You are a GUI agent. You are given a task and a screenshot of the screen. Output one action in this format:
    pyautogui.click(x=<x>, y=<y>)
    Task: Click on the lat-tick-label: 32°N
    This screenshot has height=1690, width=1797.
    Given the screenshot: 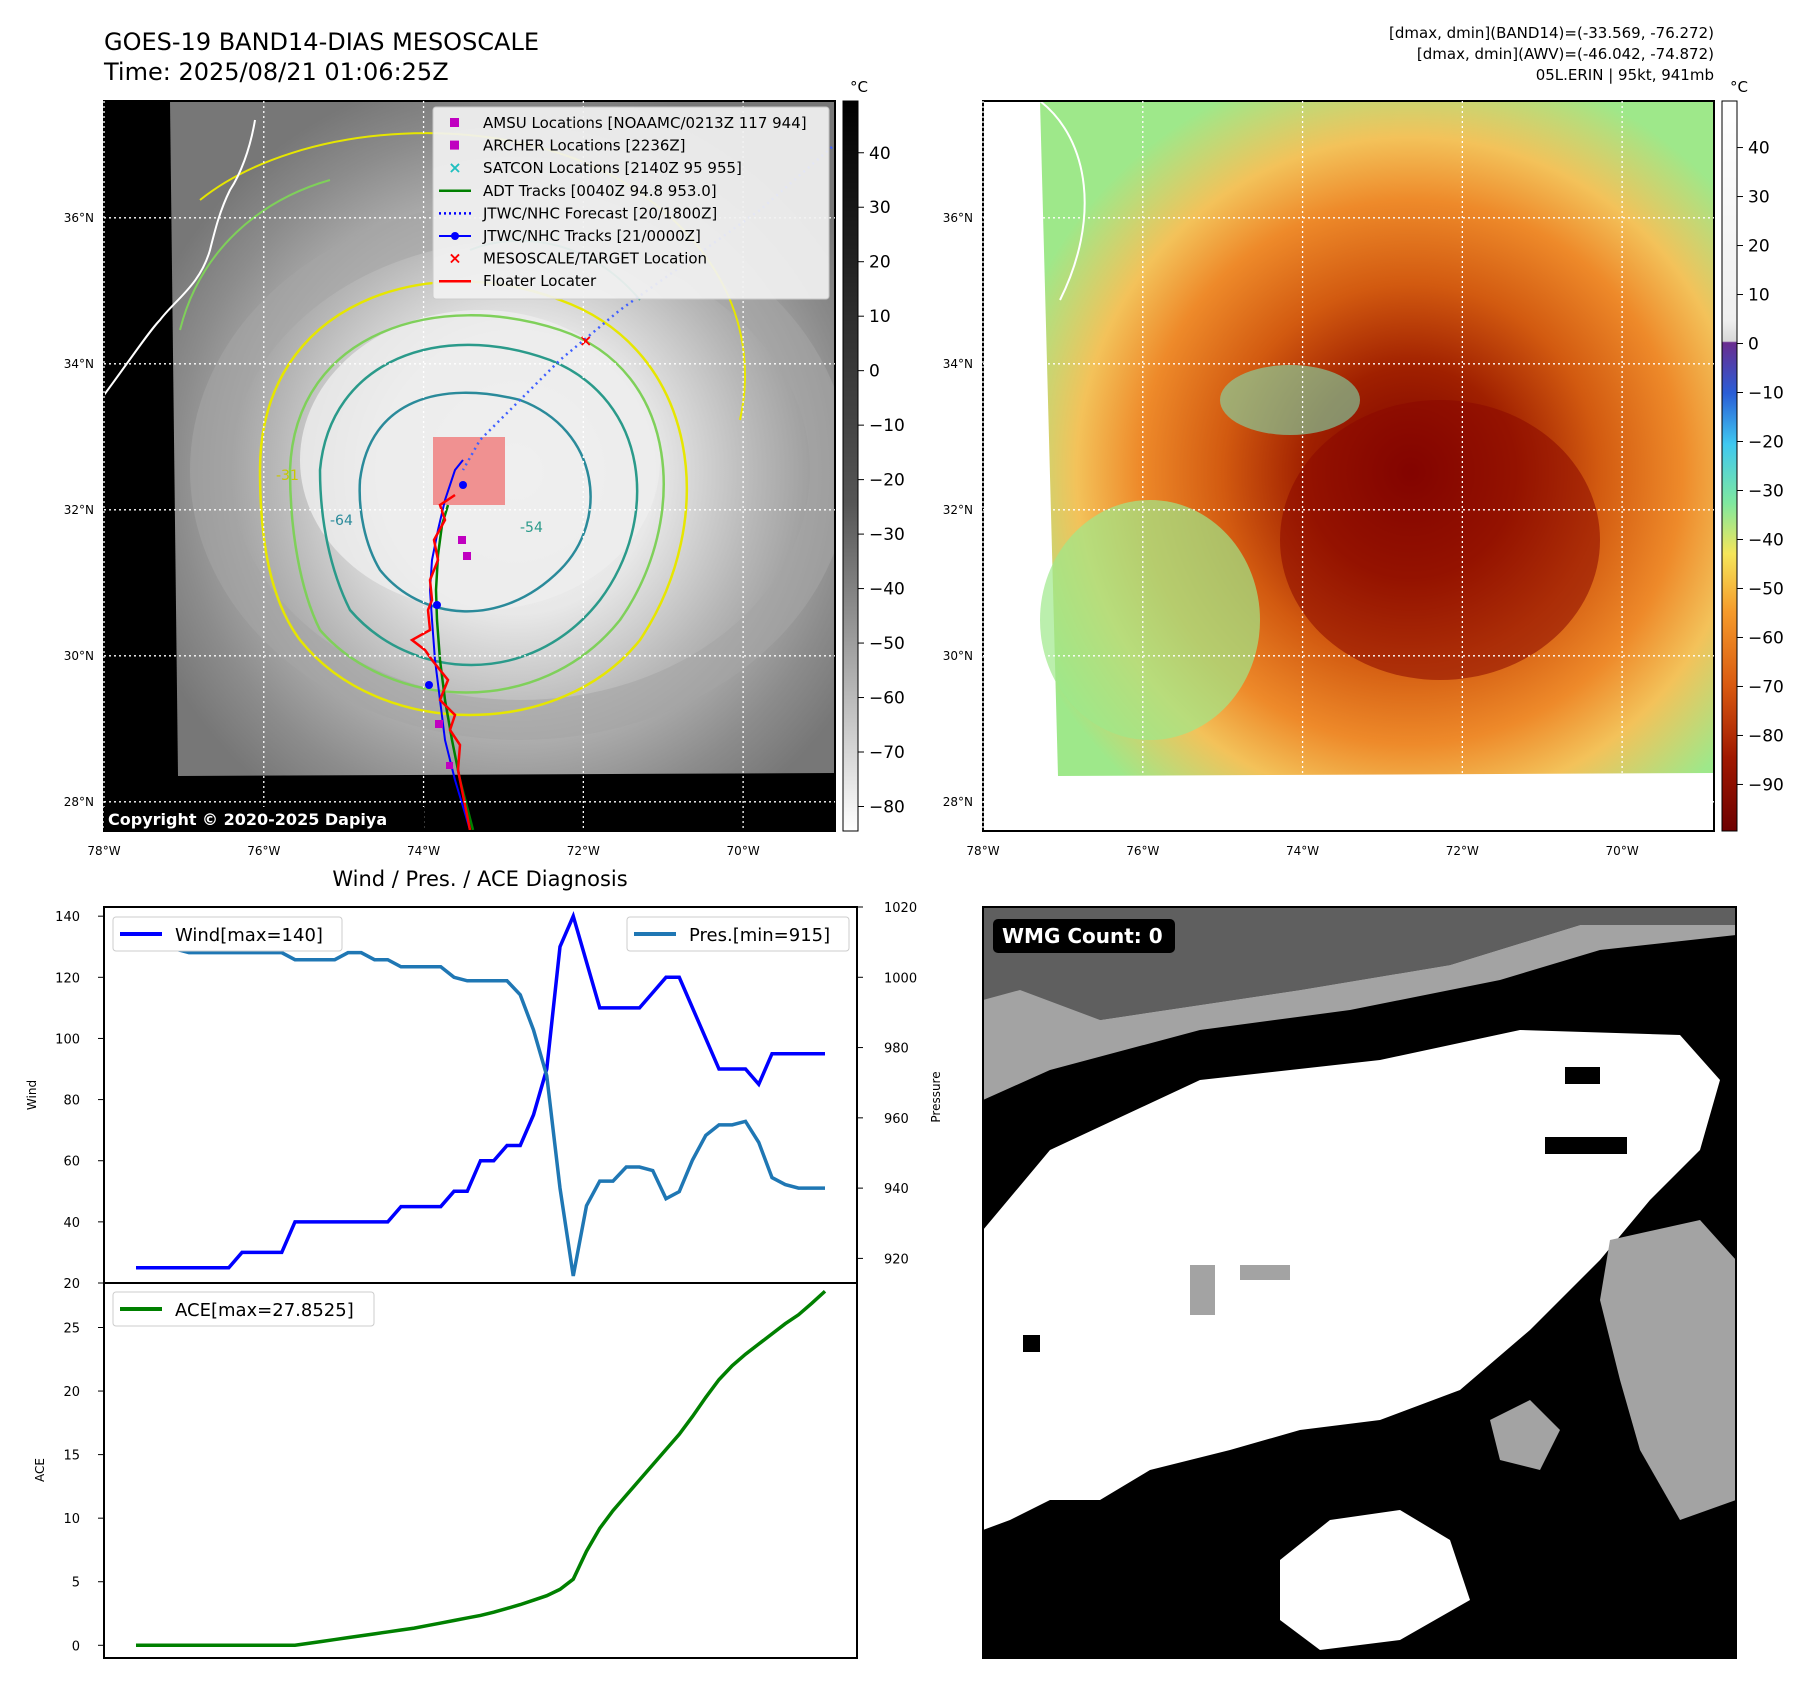 What is the action you would take?
    pyautogui.click(x=958, y=510)
    